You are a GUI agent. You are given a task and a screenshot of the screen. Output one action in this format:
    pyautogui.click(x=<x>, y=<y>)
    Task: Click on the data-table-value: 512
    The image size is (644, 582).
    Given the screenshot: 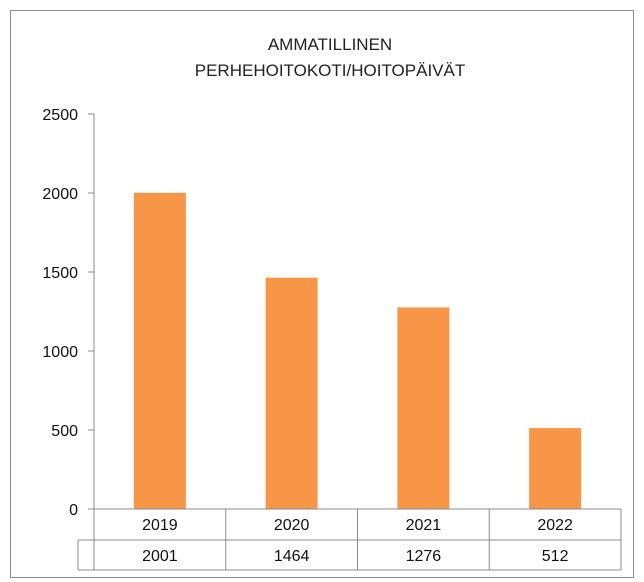 What is the action you would take?
    pyautogui.click(x=555, y=556)
    